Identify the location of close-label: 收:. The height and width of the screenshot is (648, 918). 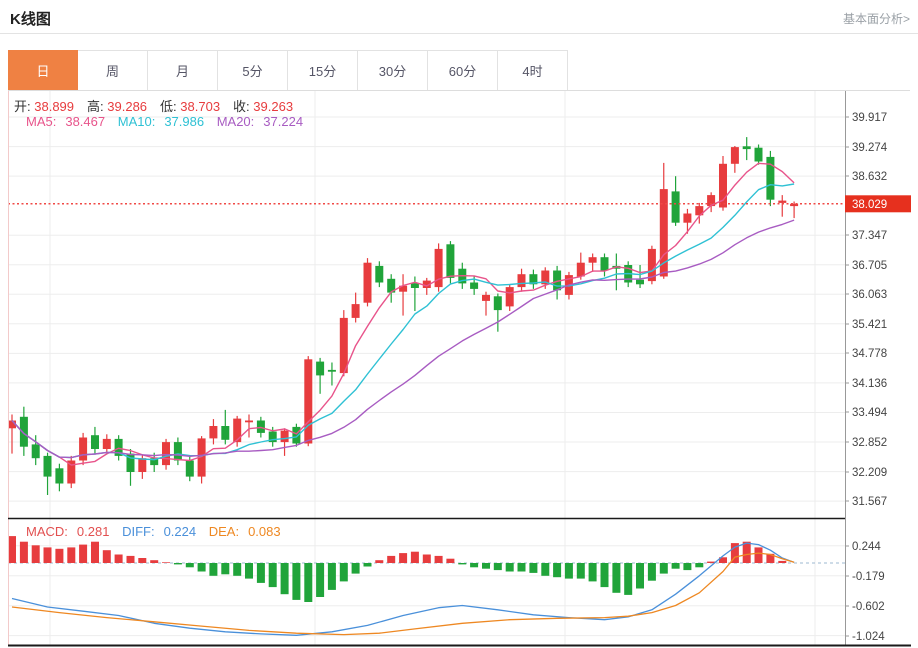
(241, 106).